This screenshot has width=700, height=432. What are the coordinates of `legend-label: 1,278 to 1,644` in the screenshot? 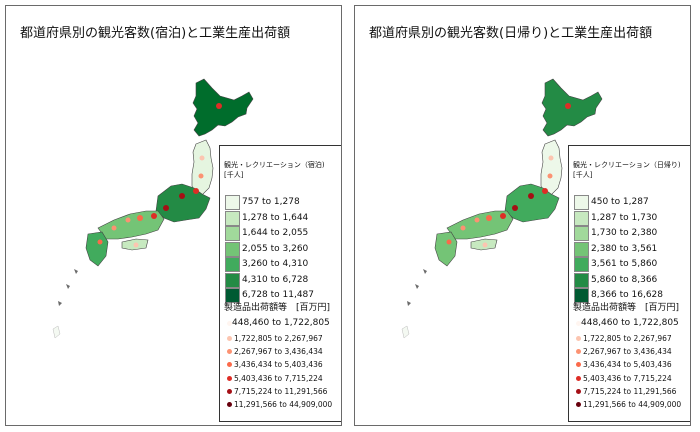 It's located at (275, 217).